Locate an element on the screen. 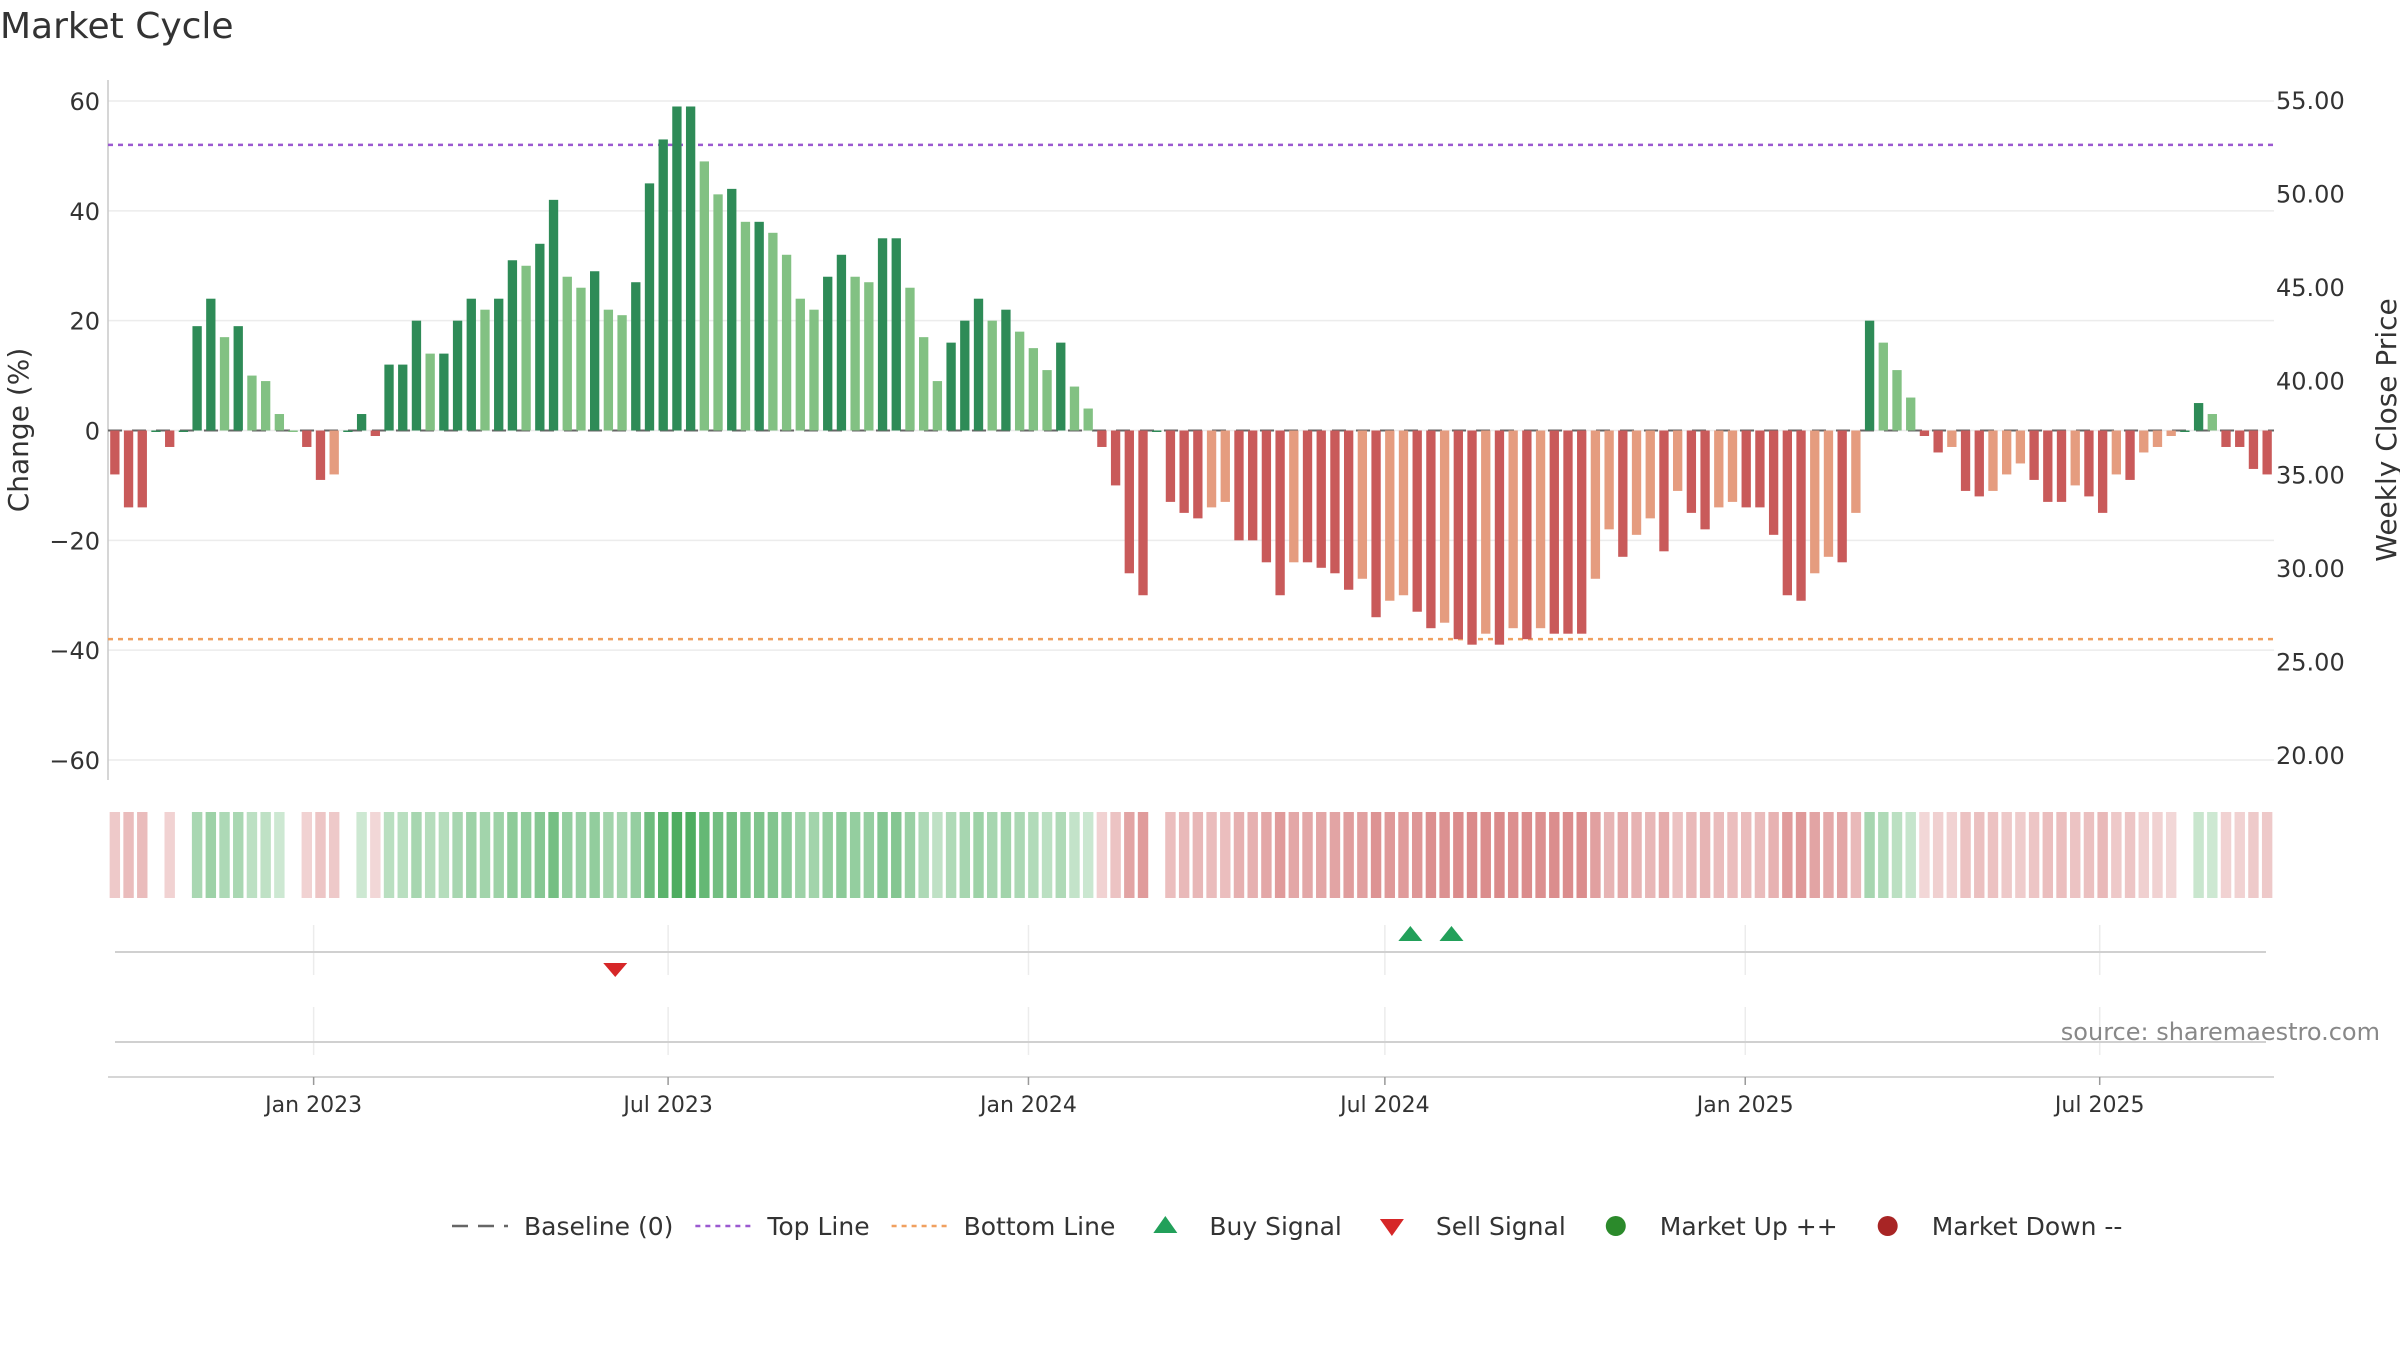  buy-signal-marker is located at coordinates (1451, 933).